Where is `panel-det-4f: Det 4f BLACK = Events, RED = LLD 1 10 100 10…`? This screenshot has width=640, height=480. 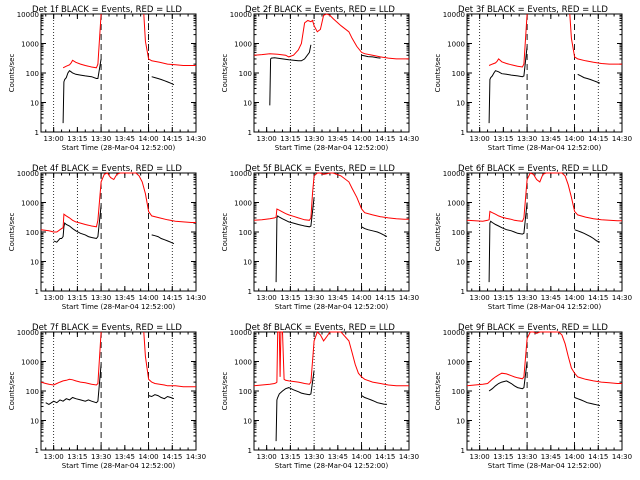 panel-det-4f: Det 4f BLACK = Events, RED = LLD 1 10 100 10… is located at coordinates (107, 237).